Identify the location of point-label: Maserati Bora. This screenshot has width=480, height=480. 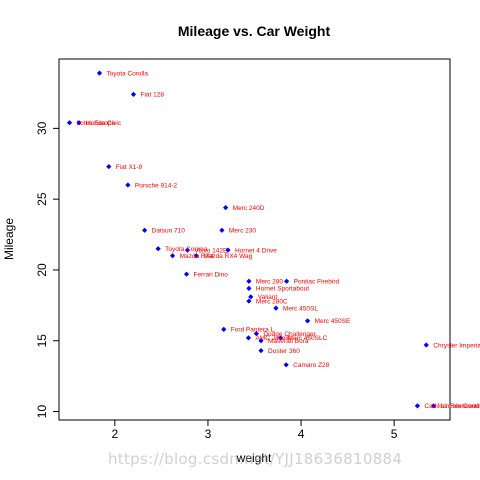
(288, 341).